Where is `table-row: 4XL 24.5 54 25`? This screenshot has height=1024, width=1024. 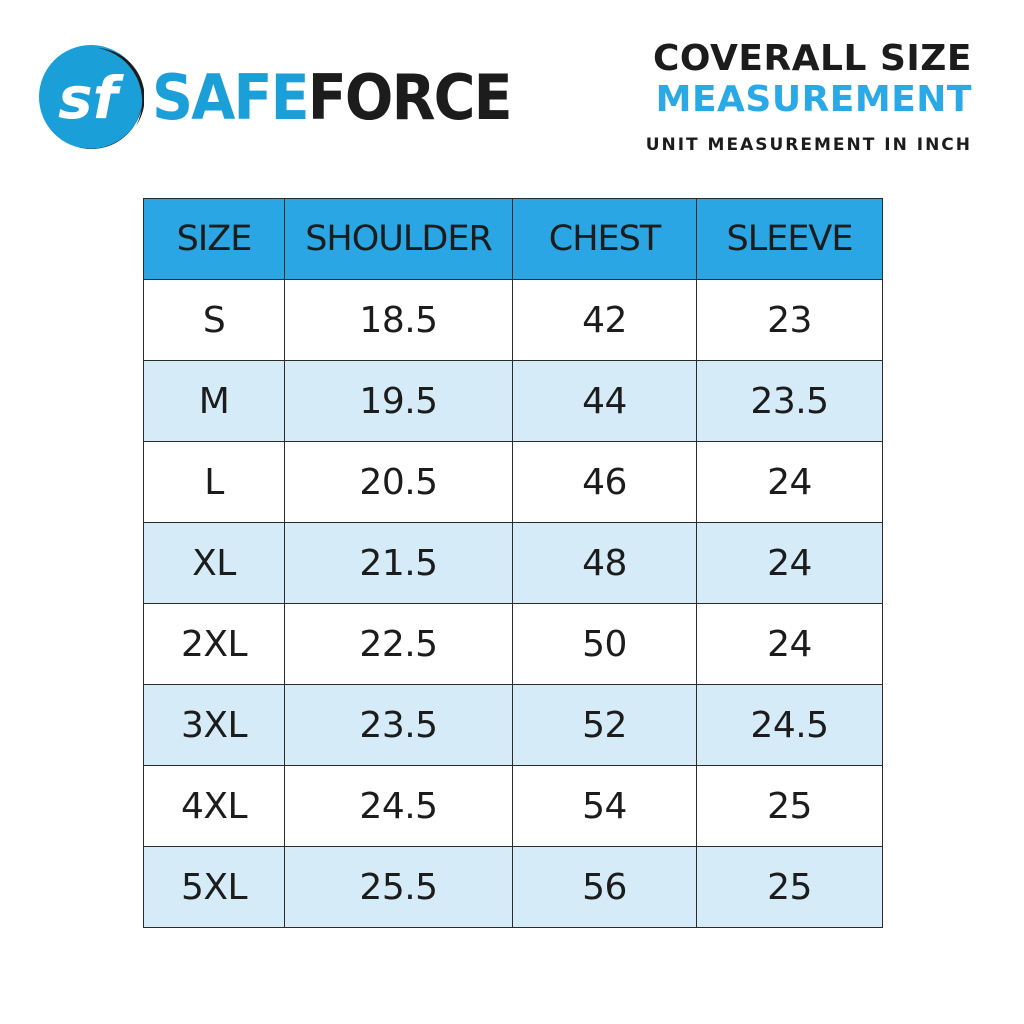 table-row: 4XL 24.5 54 25 is located at coordinates (513, 806).